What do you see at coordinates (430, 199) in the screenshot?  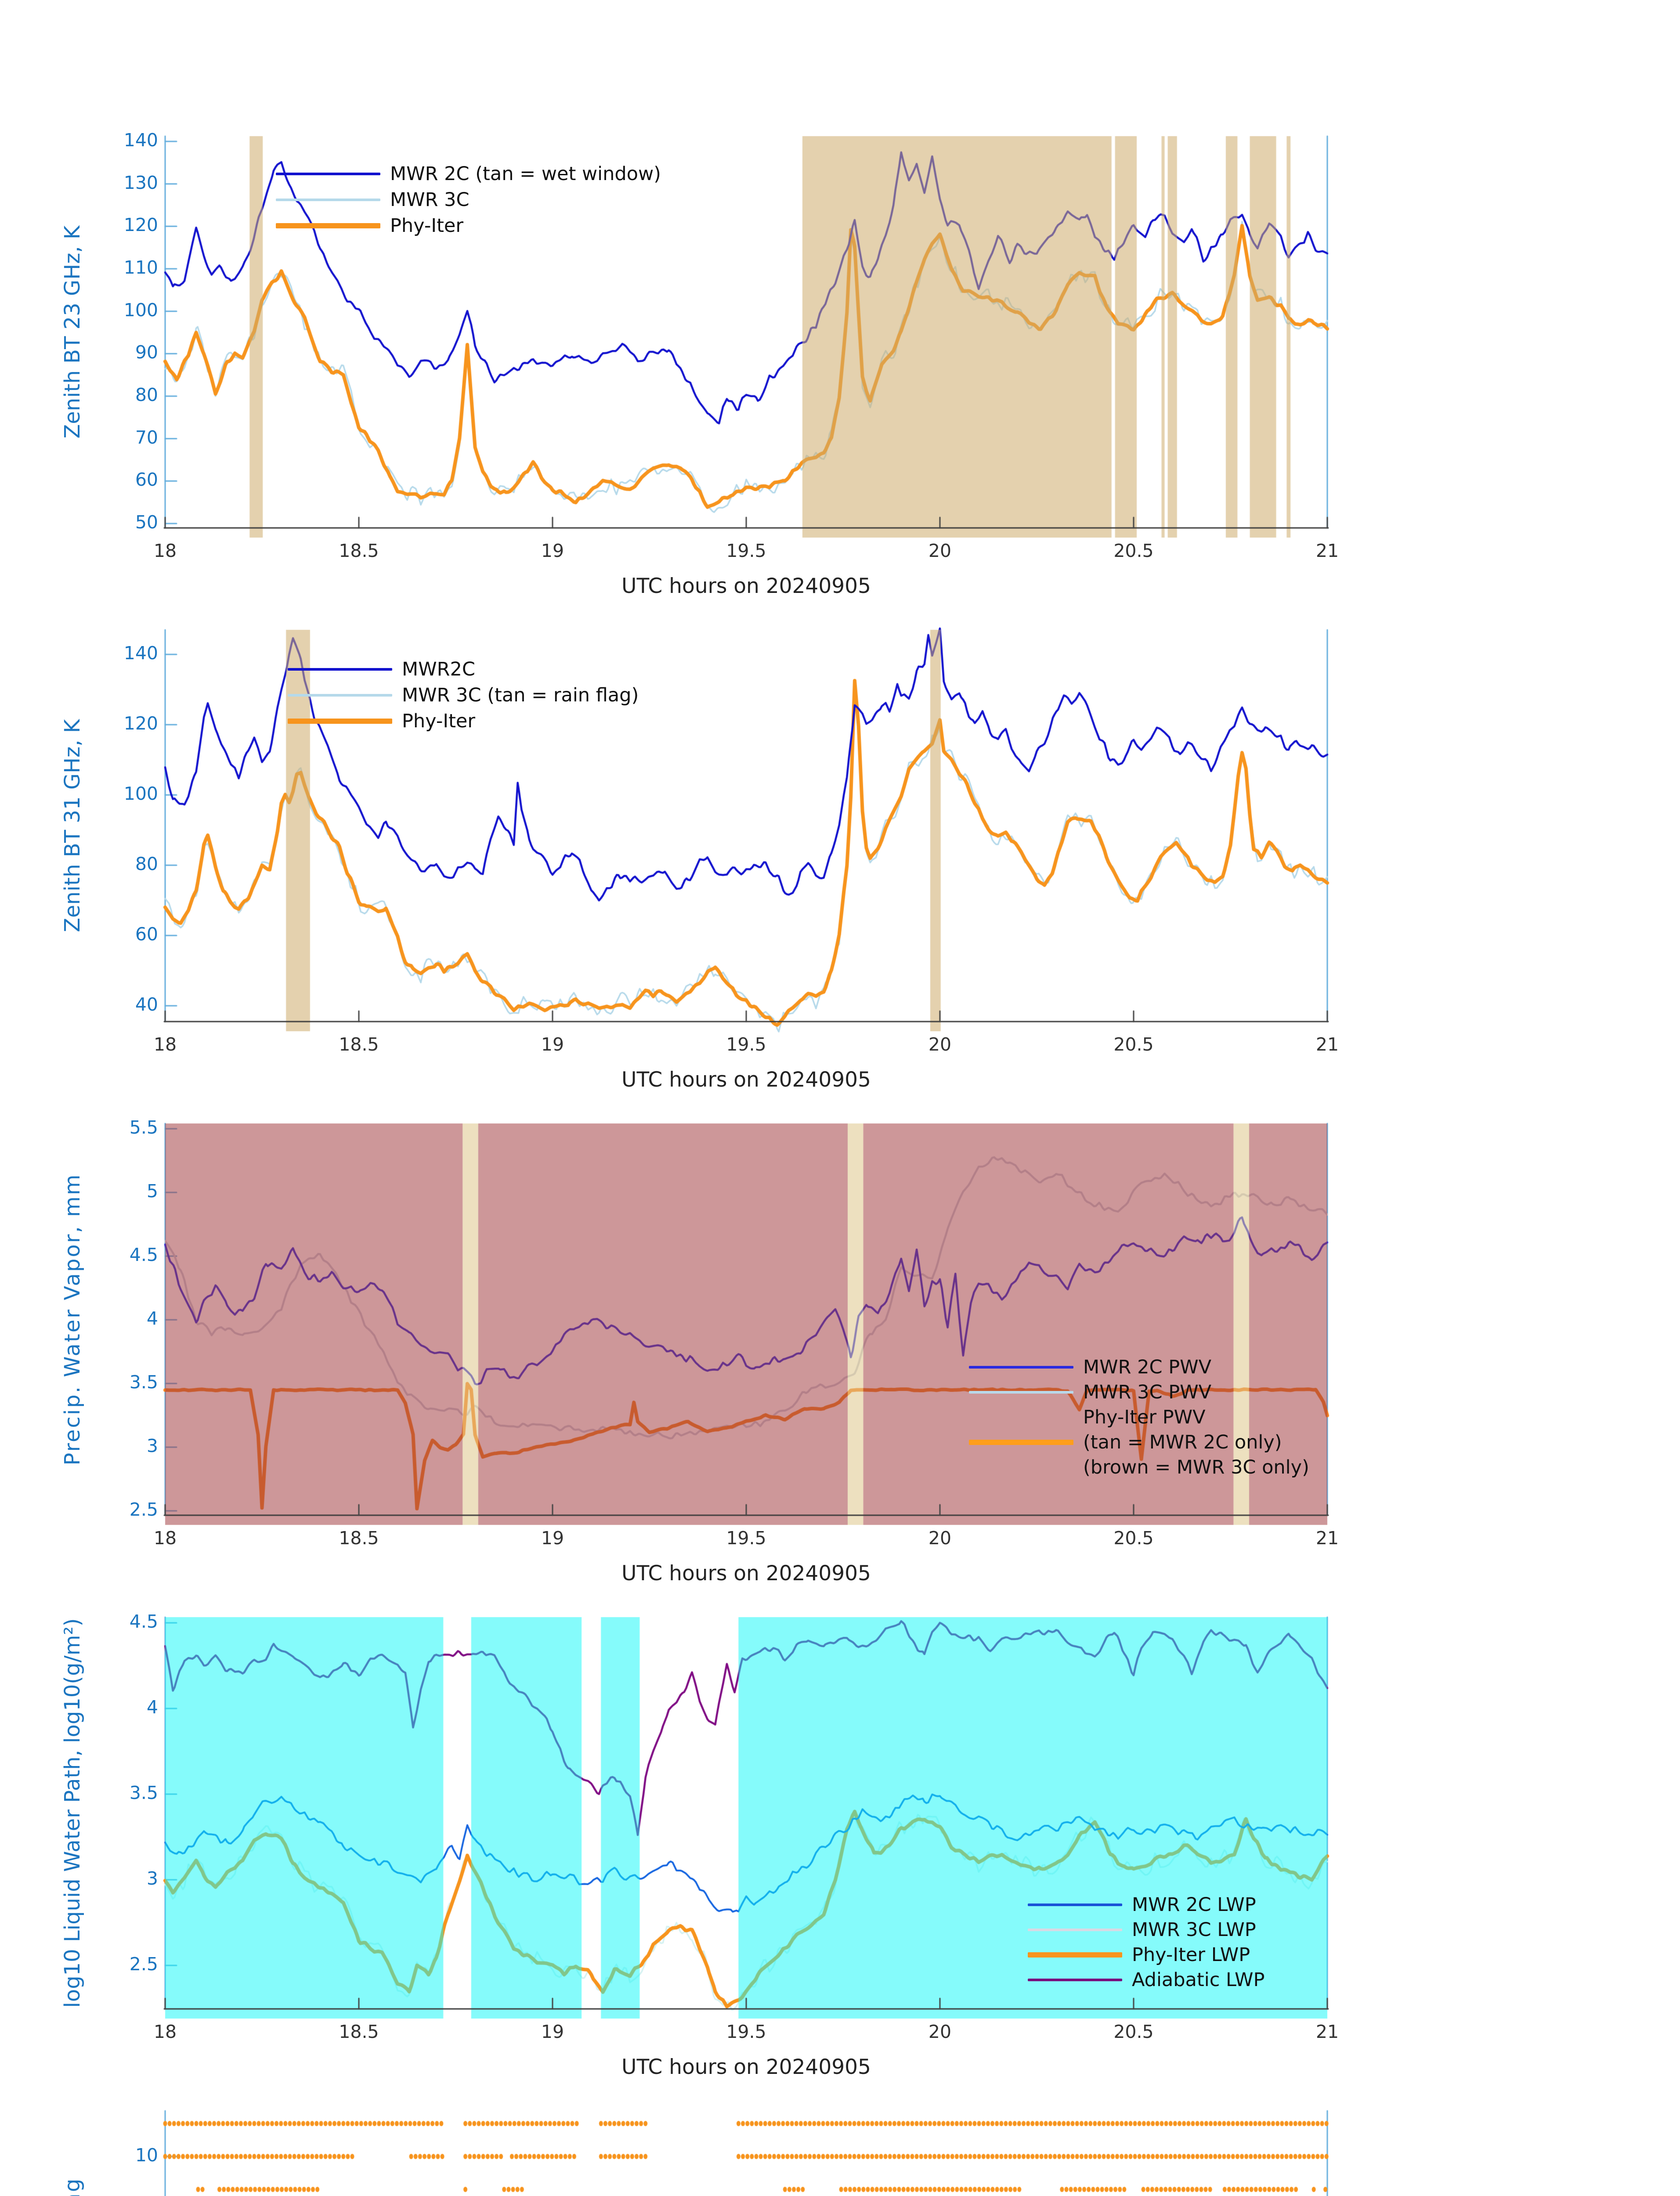 I see `legend-label: MWR 3C` at bounding box center [430, 199].